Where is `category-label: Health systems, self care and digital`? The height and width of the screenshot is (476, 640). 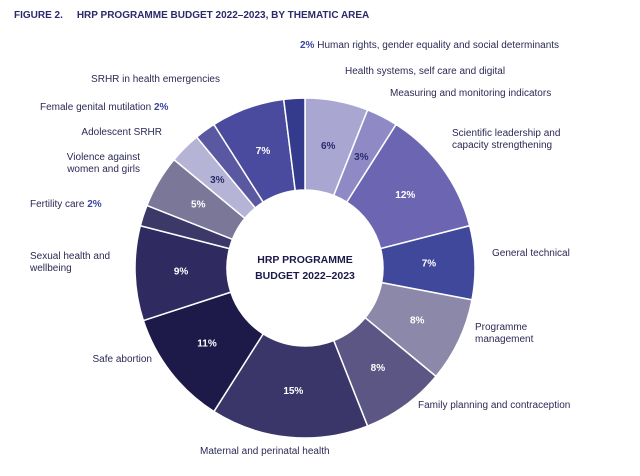 category-label: Health systems, self care and digital is located at coordinates (425, 71).